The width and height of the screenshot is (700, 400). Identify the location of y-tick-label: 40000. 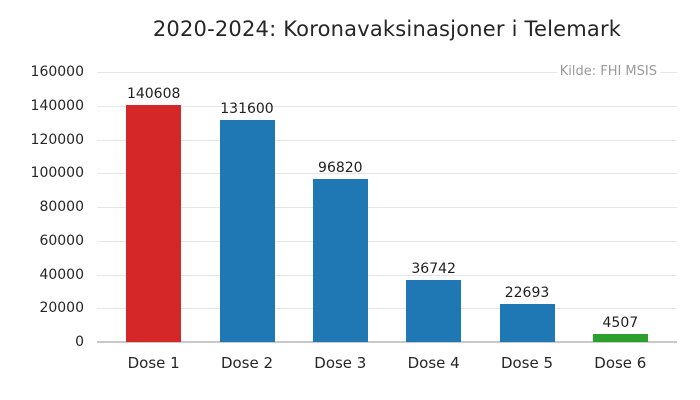
(61, 274).